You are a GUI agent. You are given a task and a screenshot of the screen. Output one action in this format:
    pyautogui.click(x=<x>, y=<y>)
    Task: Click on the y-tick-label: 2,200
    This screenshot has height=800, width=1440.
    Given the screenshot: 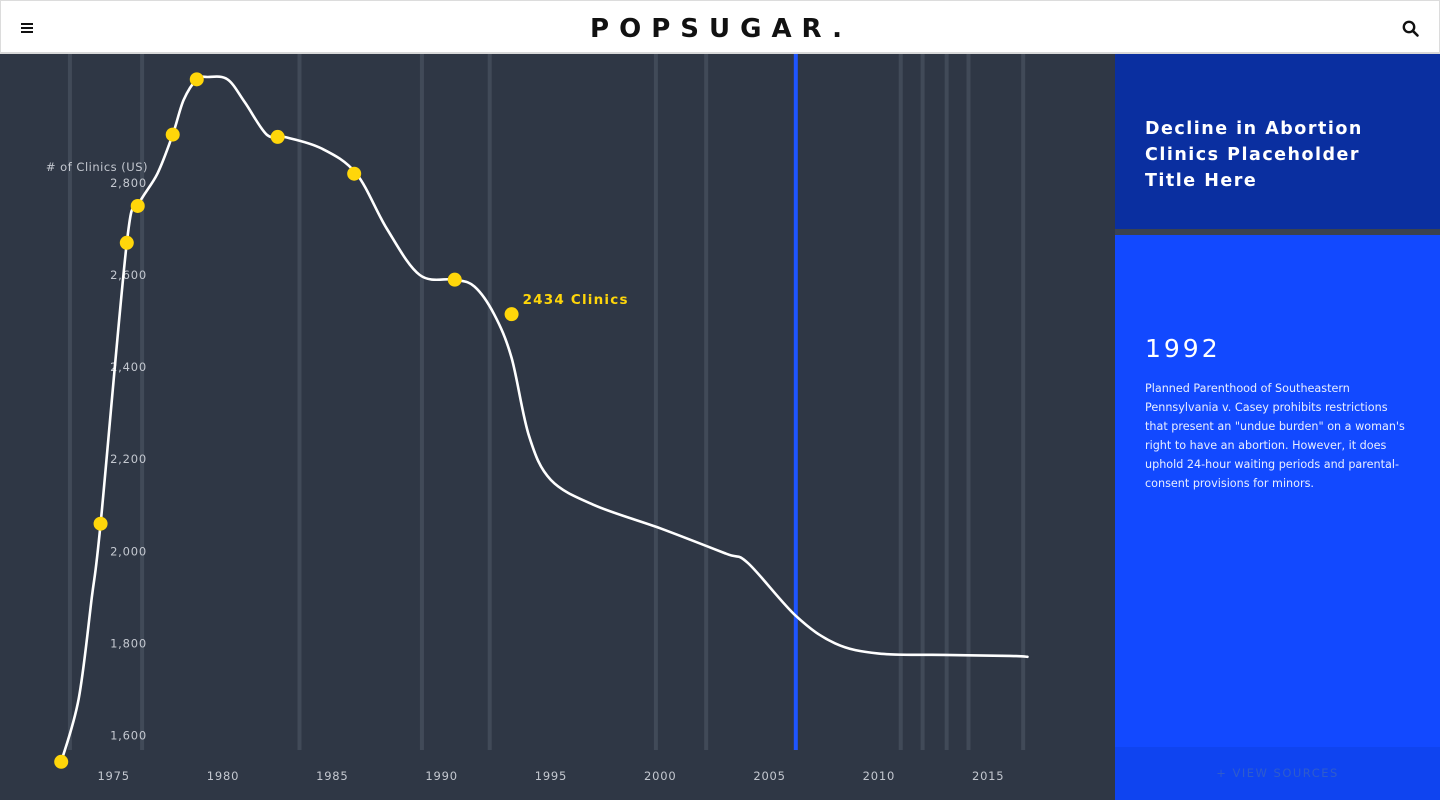 What is the action you would take?
    pyautogui.click(x=128, y=459)
    